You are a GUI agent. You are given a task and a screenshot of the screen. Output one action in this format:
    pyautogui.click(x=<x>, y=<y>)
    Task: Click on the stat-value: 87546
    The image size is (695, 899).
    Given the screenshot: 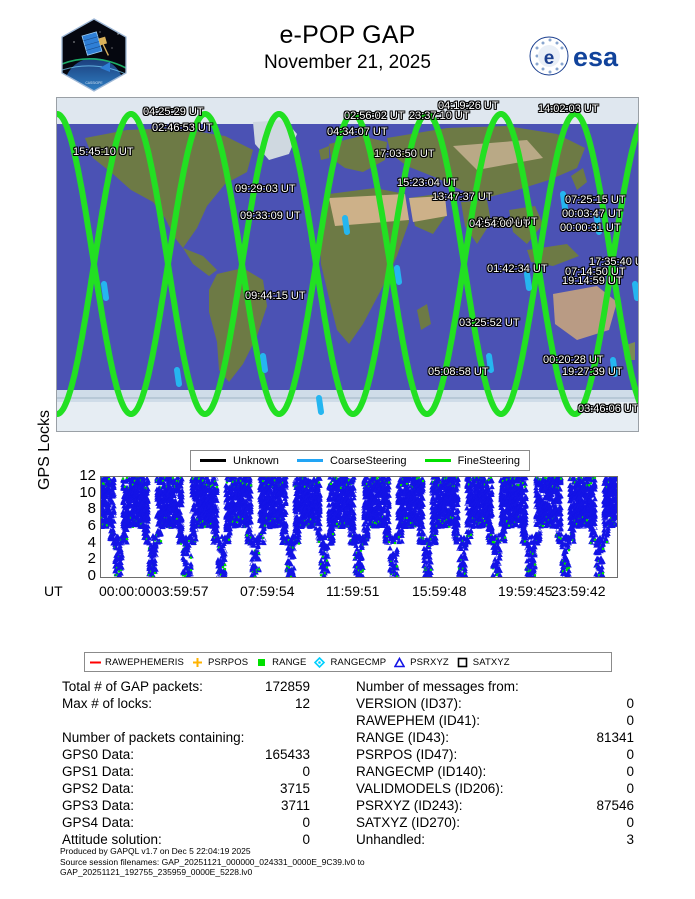 What is the action you would take?
    pyautogui.click(x=615, y=805)
    